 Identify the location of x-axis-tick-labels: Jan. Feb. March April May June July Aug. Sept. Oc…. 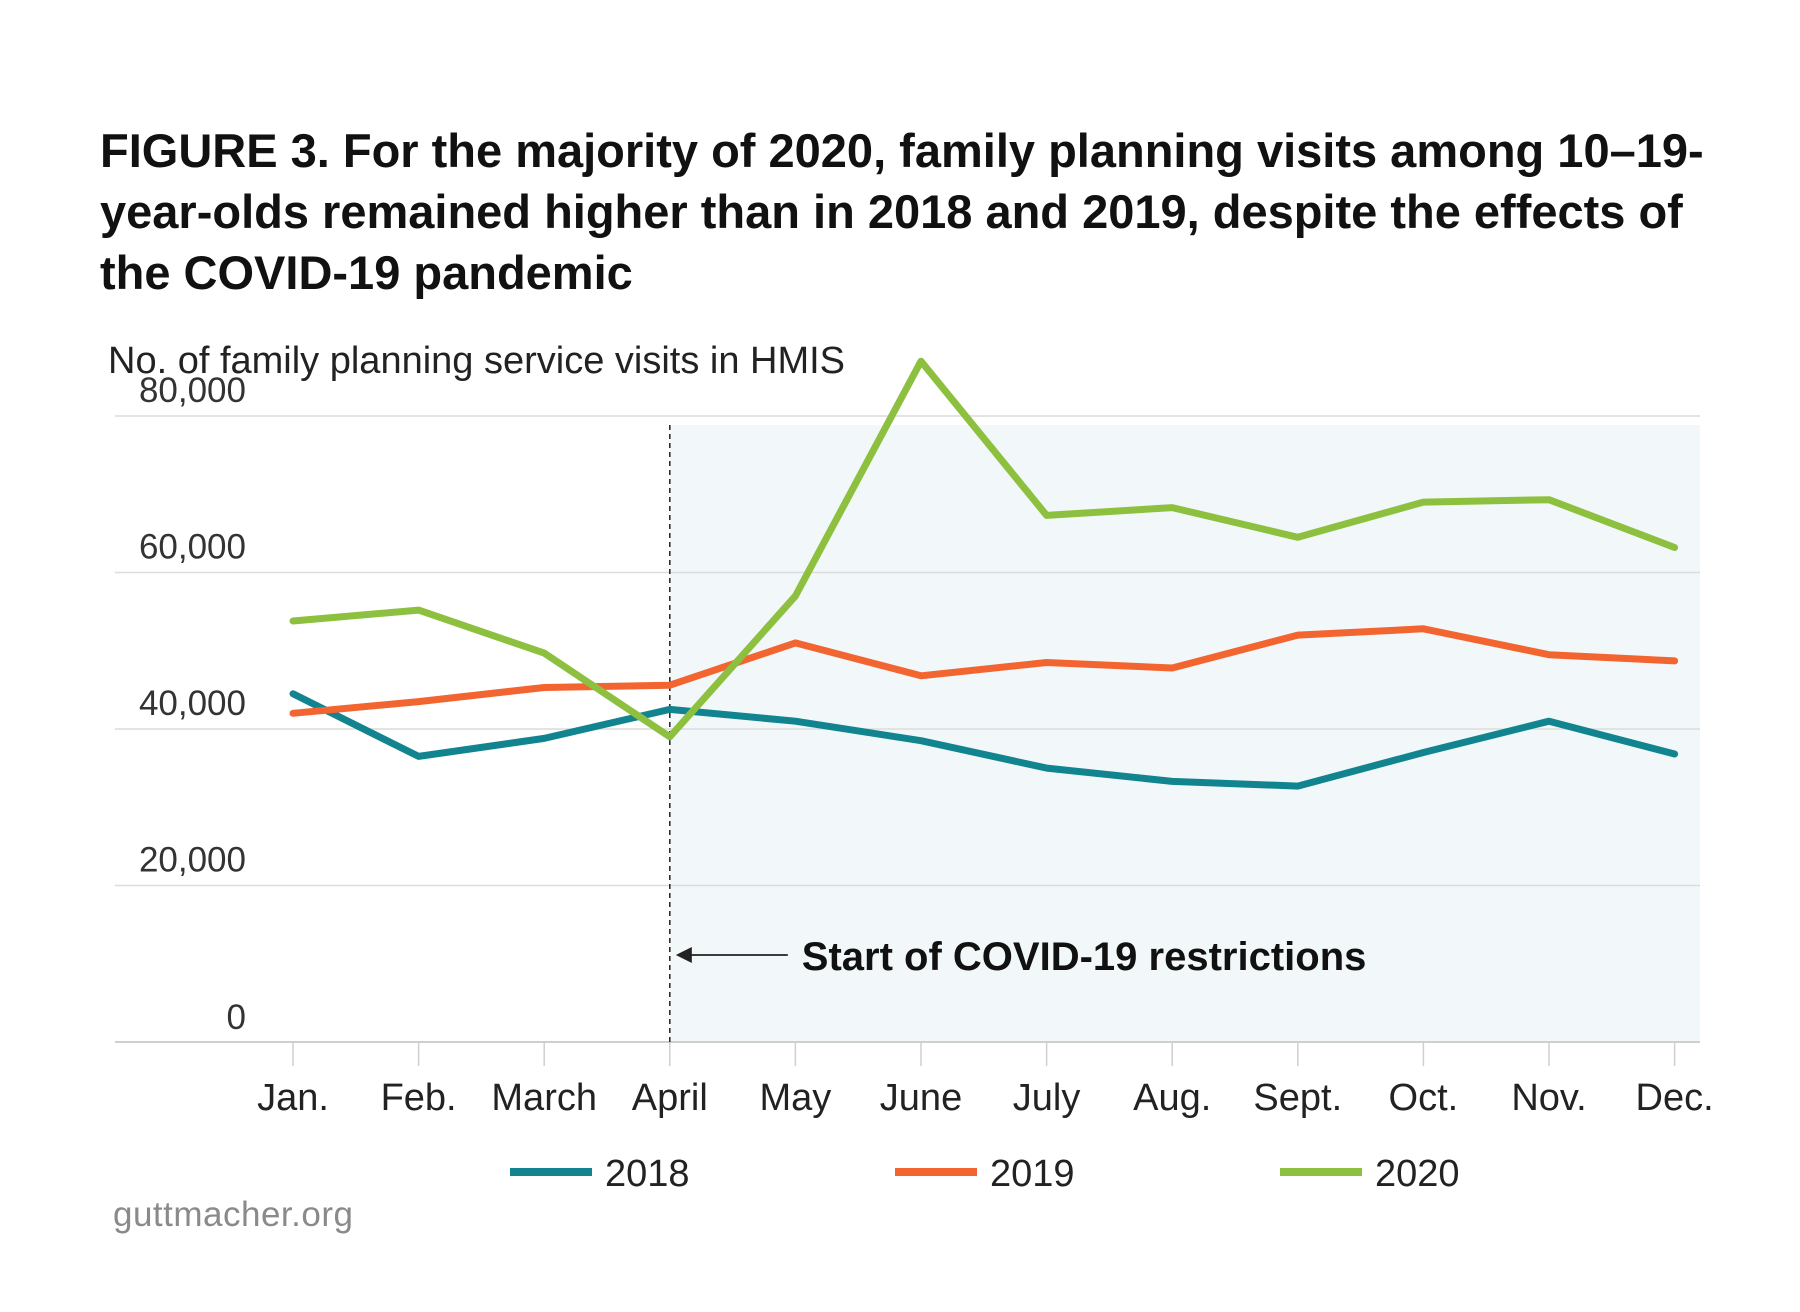
(985, 1098).